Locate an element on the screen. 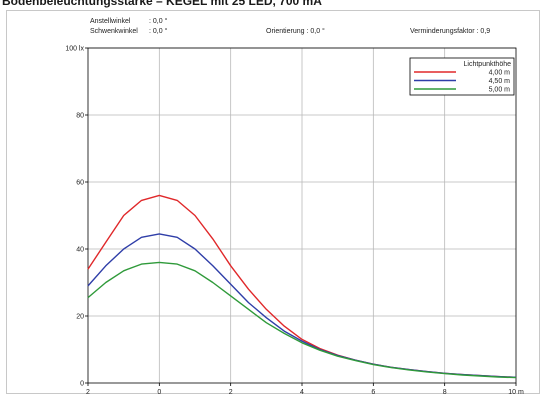  schwenkwinkel-value: : 0,0 ° is located at coordinates (158, 31).